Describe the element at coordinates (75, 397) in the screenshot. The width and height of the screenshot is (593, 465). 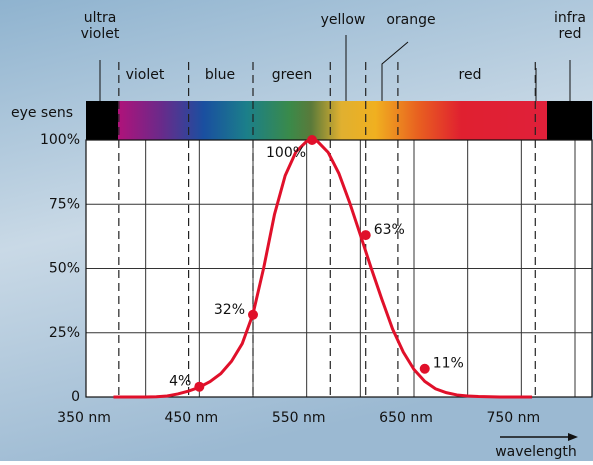
I see `y-tick-label: 0` at that location.